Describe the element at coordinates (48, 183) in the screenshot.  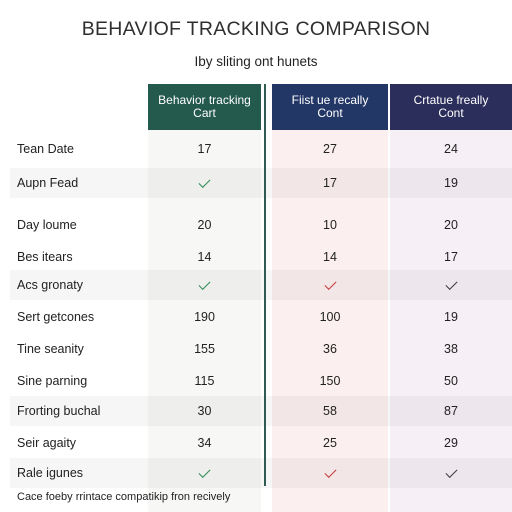
I see `row-label: Aupn Fead` at that location.